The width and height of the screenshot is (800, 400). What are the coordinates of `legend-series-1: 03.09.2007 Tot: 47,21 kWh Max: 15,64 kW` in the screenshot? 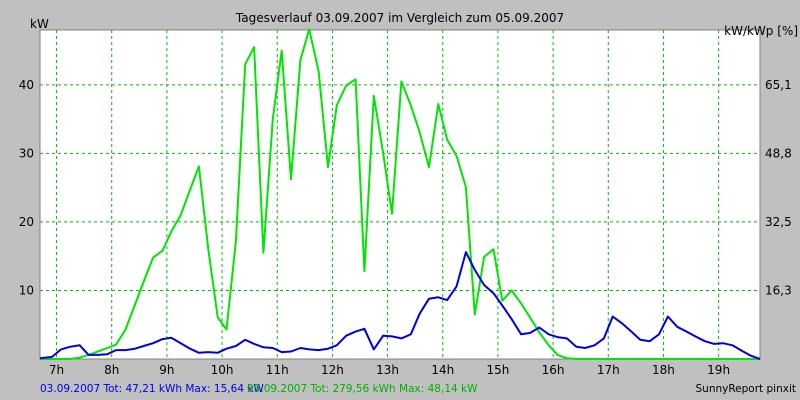 It's located at (152, 389).